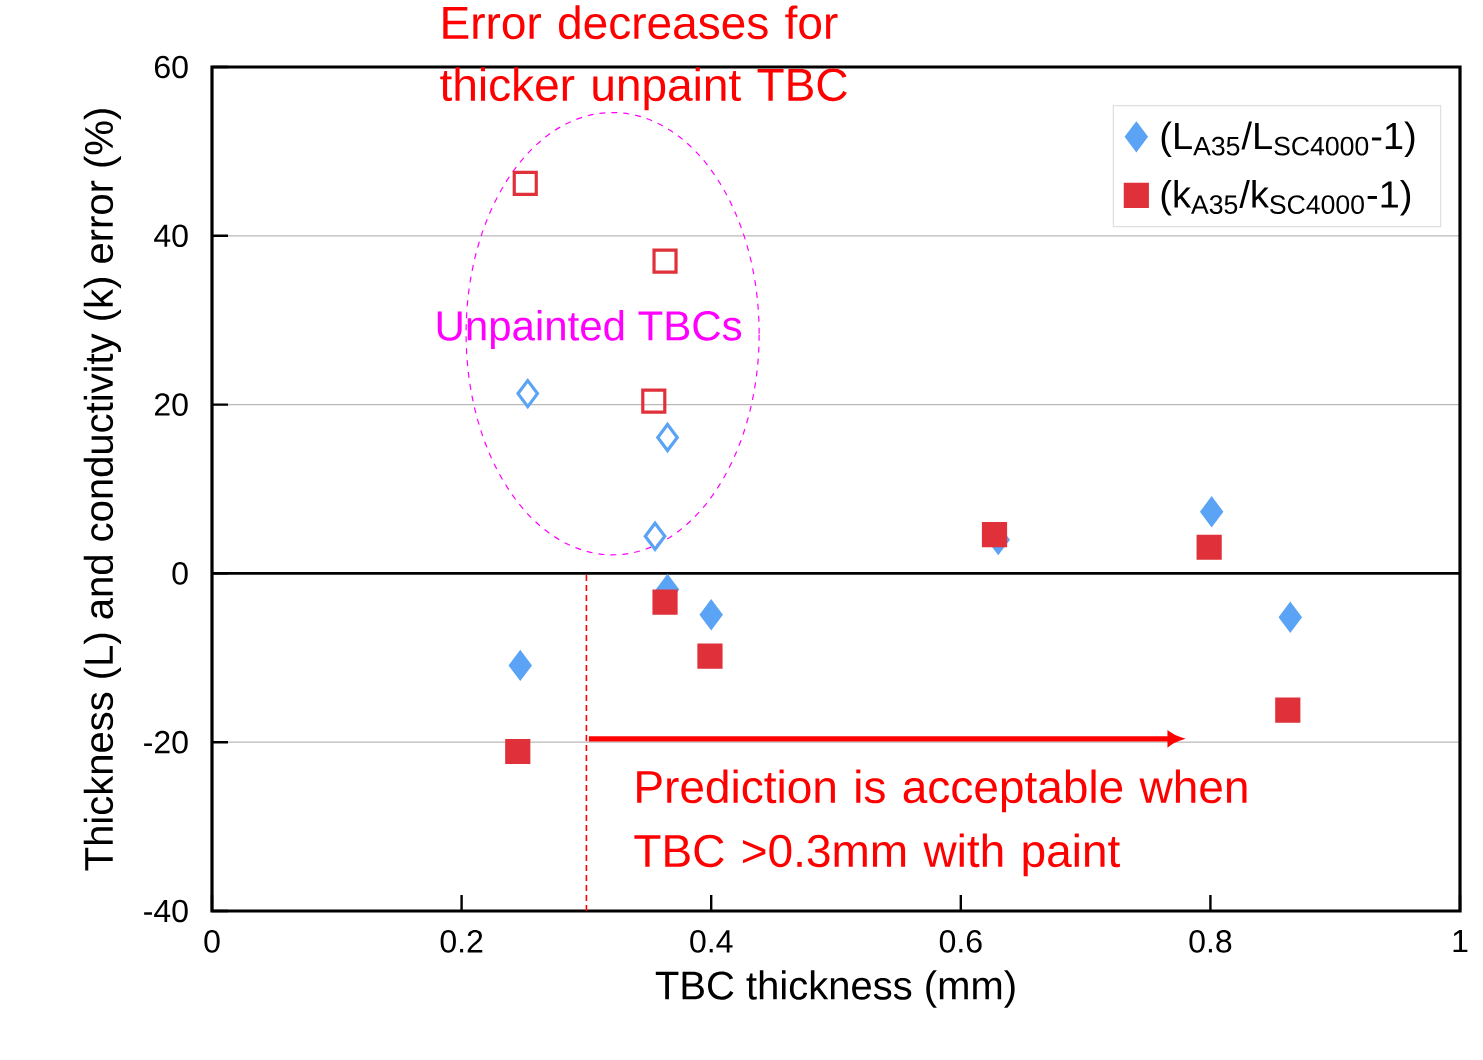 The height and width of the screenshot is (1060, 1483). I want to click on legend-label: (k$_{A35}$/k$_{SC4000}$-1), so click(1286, 198).